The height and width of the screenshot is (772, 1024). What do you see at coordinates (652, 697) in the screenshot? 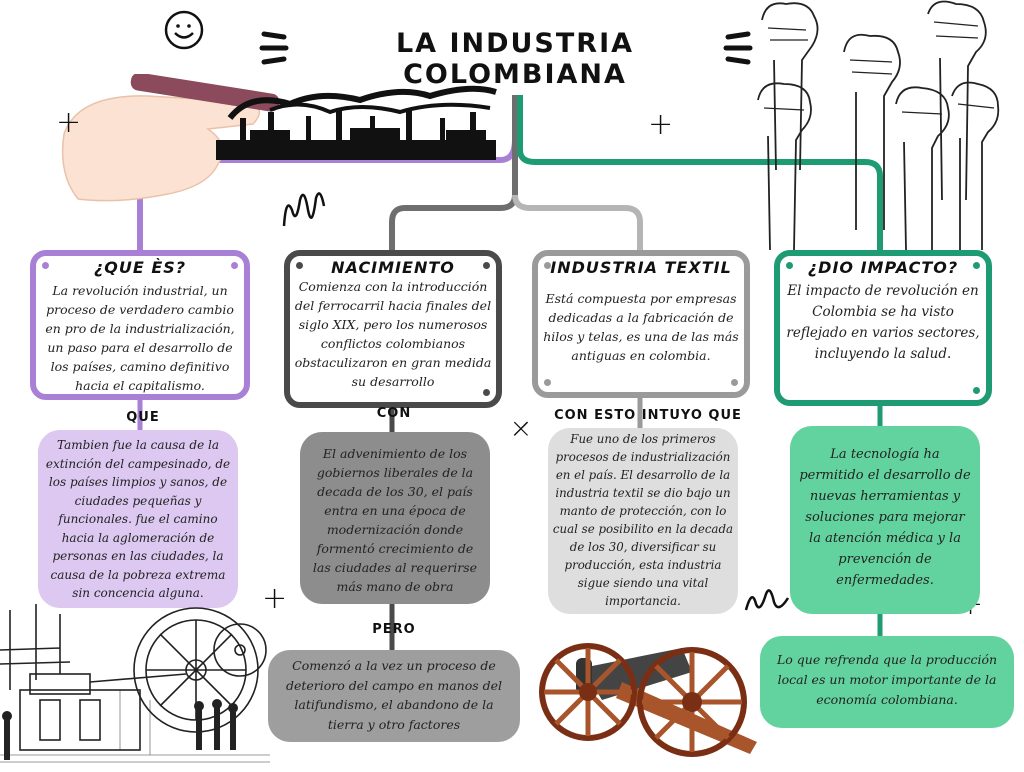
I see `cannon-icon` at bounding box center [652, 697].